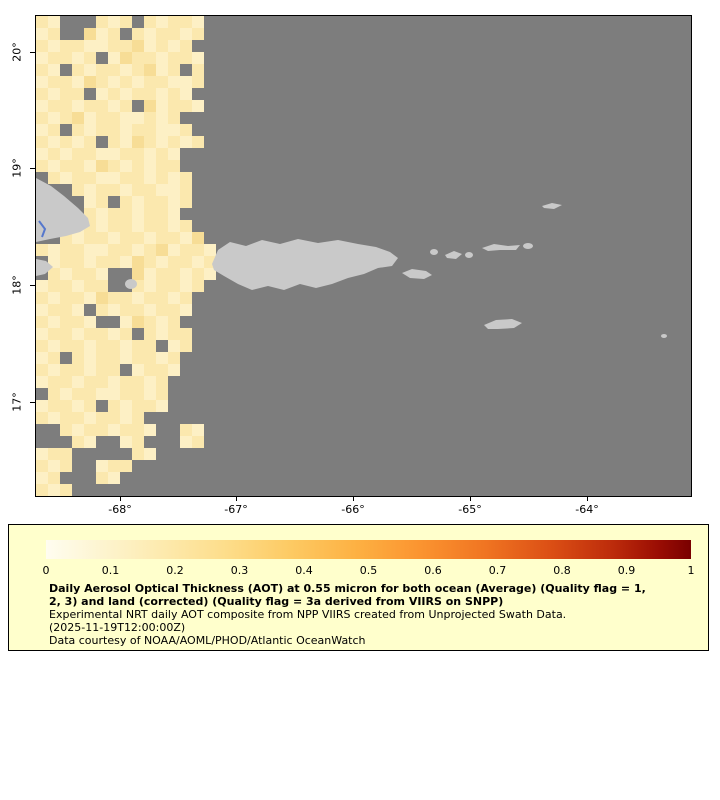  I want to click on longitude-tick-mark, so click(353, 498).